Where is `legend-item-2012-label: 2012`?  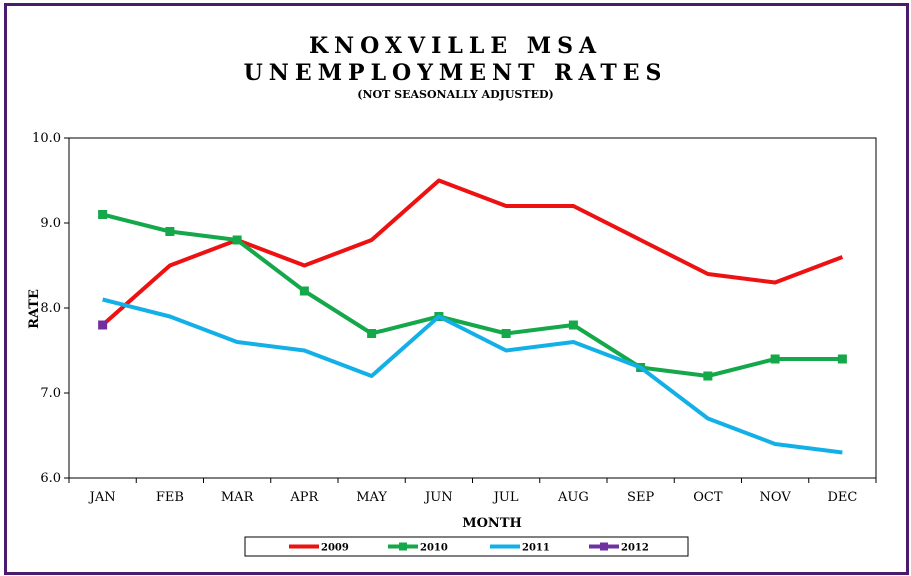
legend-item-2012-label: 2012 is located at coordinates (635, 548).